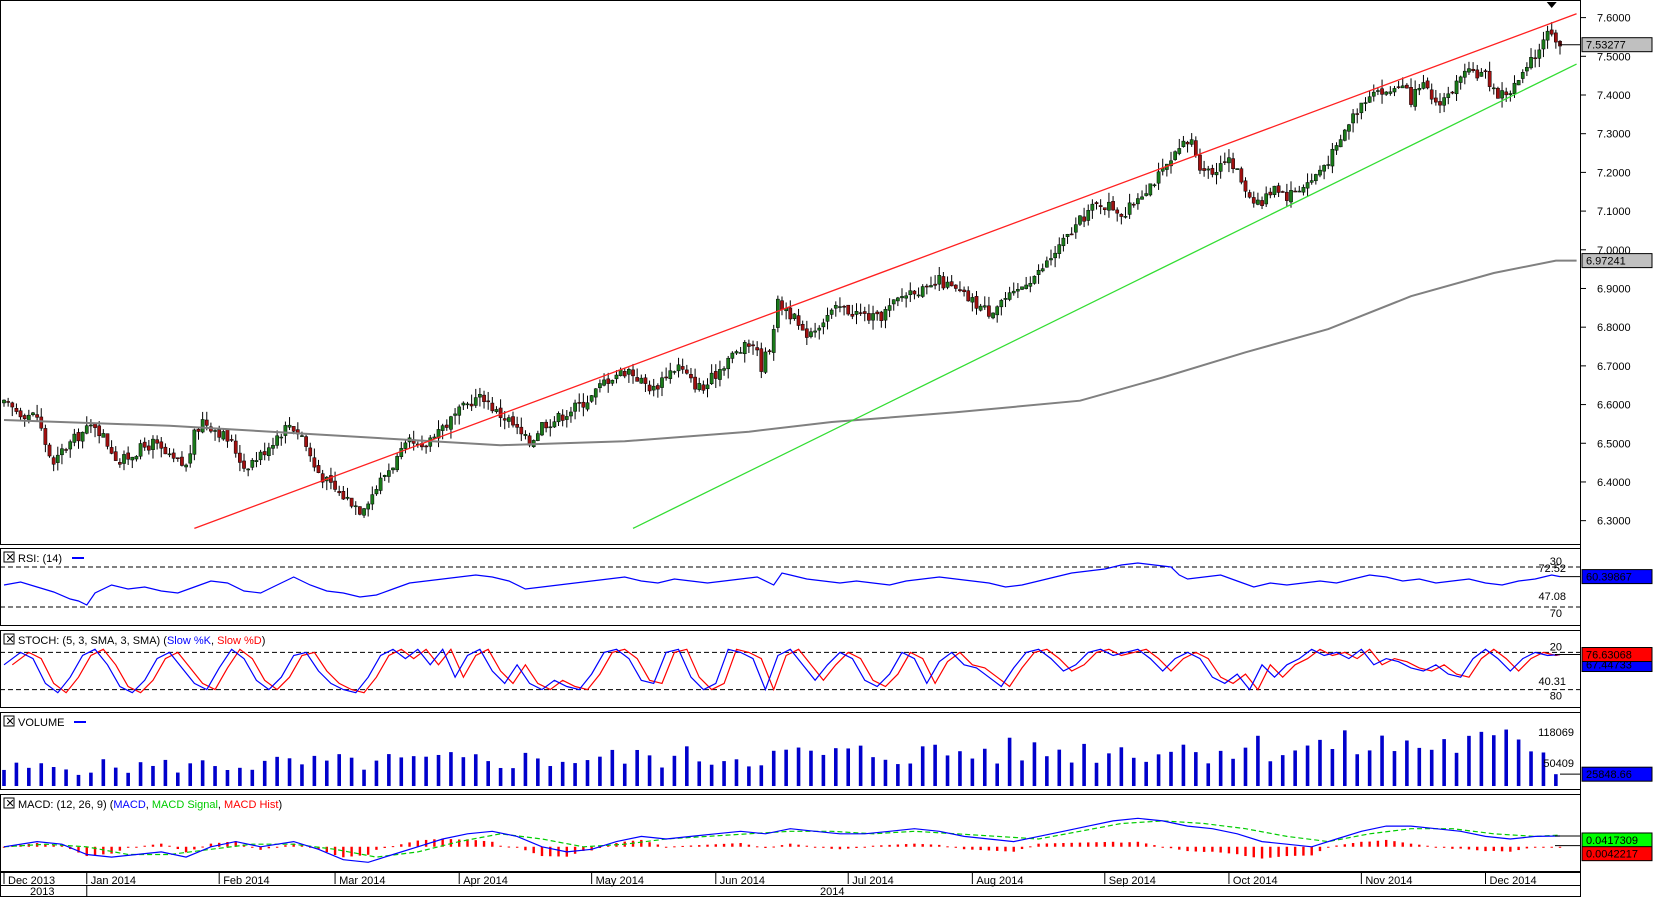 The image size is (1655, 897). I want to click on volume-header: ✕ VOLUME, so click(44, 722).